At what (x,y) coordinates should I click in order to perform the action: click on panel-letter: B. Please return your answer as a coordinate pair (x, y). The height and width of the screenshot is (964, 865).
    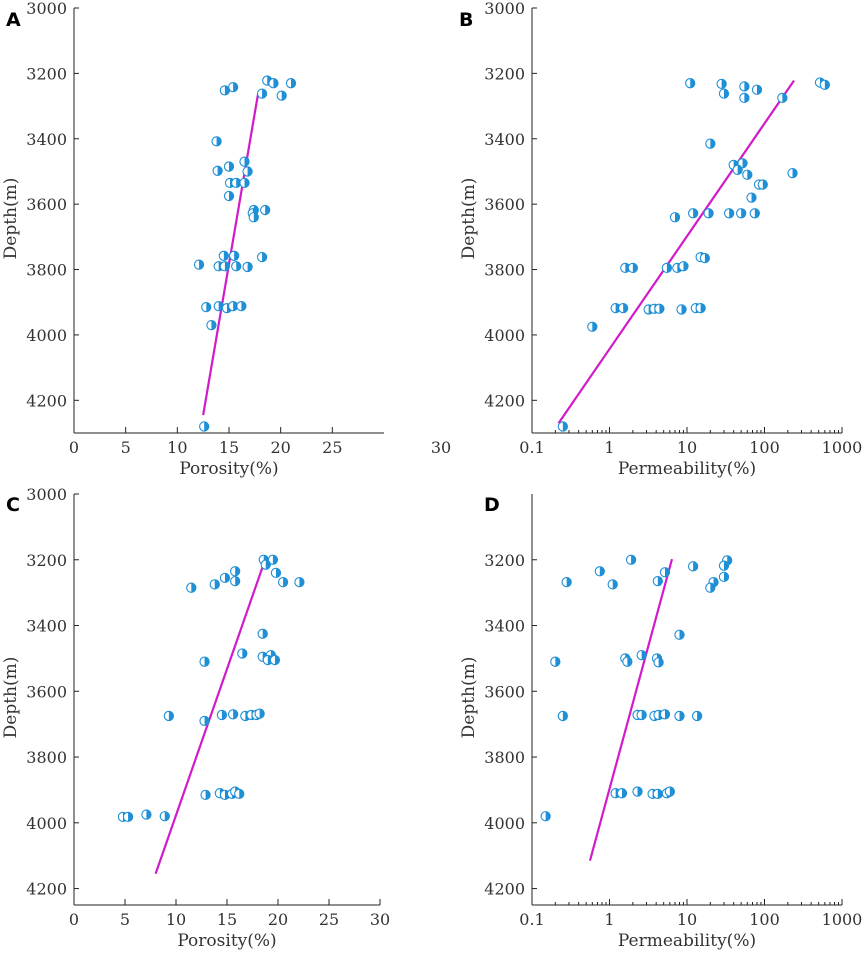
    Looking at the image, I should click on (466, 20).